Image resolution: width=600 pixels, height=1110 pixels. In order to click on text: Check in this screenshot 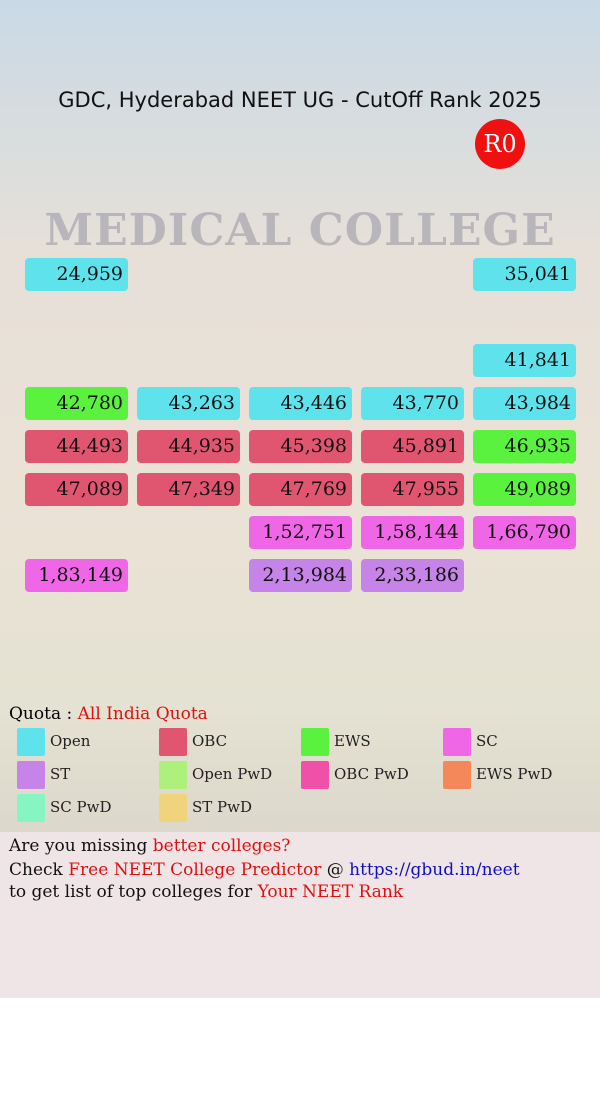, I will do `click(36, 870)`.